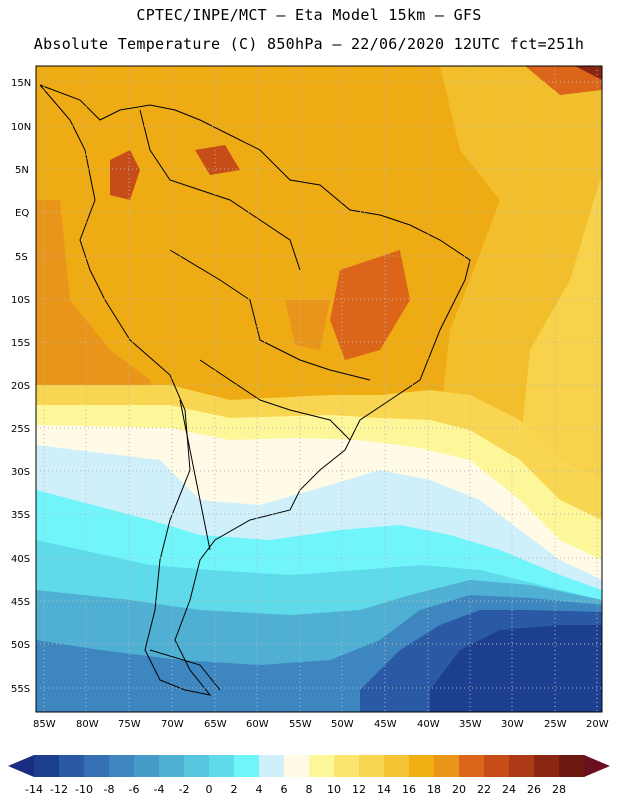 This screenshot has width=618, height=800. Describe the element at coordinates (21, 83) in the screenshot. I see `lat-label: 15N` at that location.